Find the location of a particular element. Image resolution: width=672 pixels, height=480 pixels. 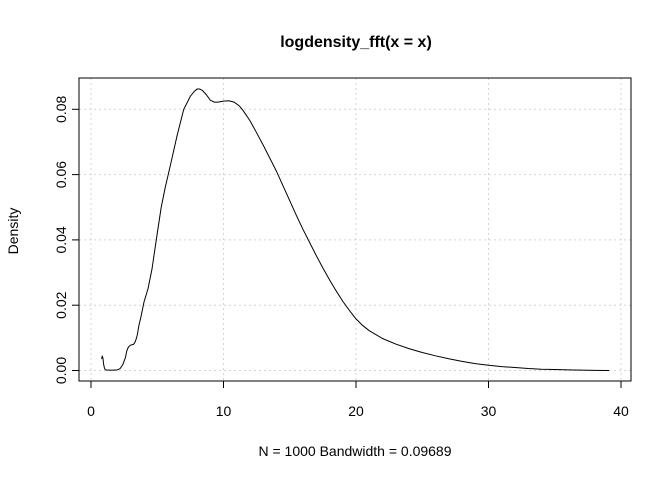

x-axis-label: N = 1000 Bandwidth = 0.09689 is located at coordinates (354, 451).